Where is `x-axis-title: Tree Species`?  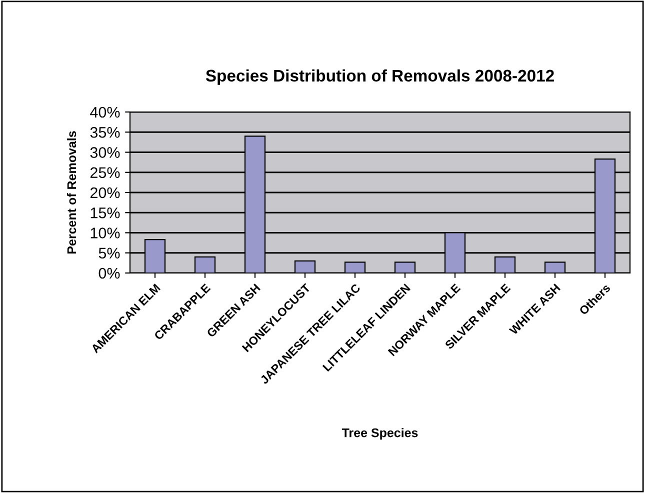 x-axis-title: Tree Species is located at coordinates (380, 434).